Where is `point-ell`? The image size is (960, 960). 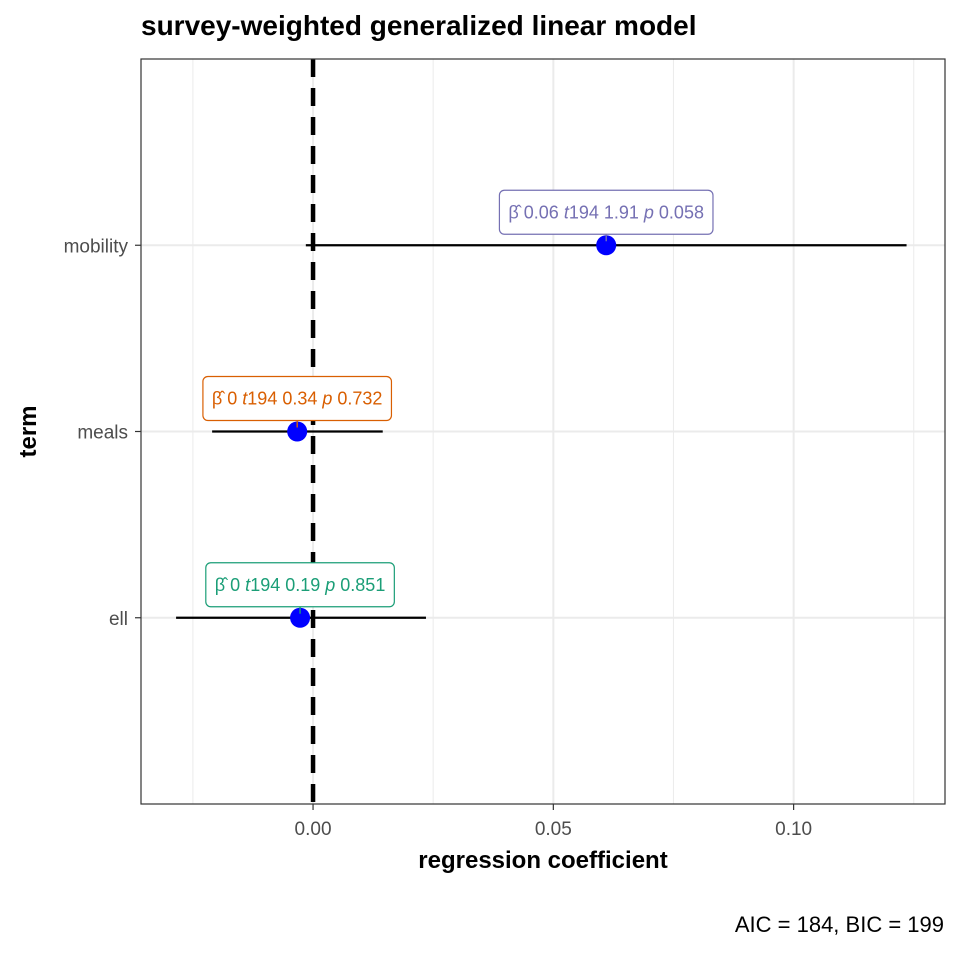 point-ell is located at coordinates (300, 617).